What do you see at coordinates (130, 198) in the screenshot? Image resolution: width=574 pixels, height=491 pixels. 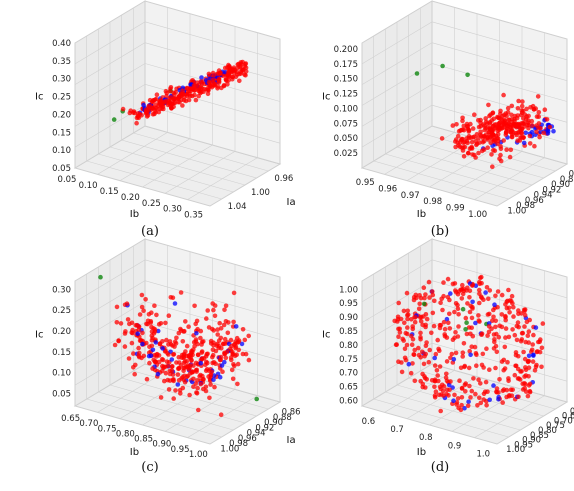 I see `ib-tick-label: 0.20` at bounding box center [130, 198].